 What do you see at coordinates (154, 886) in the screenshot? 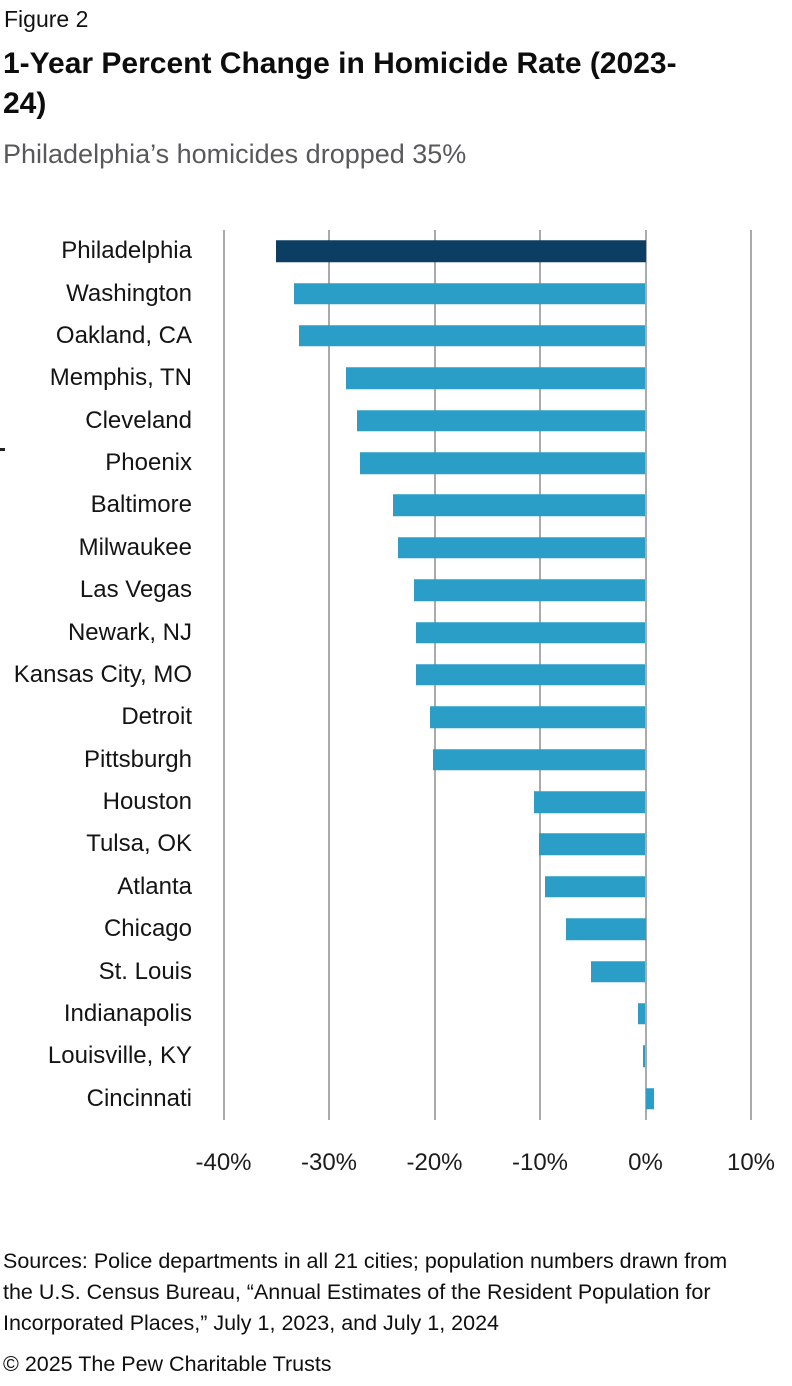
I see `category-label: Atlanta` at bounding box center [154, 886].